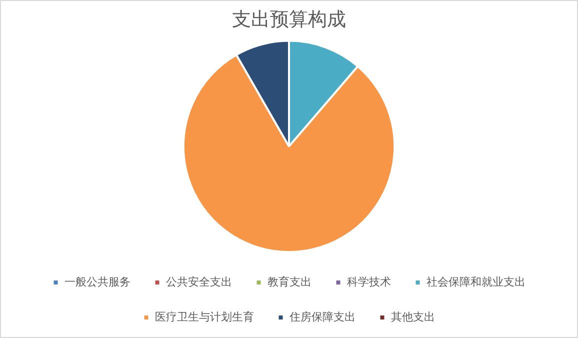 The image size is (578, 338). I want to click on legend-label: 其他支出, so click(412, 317).